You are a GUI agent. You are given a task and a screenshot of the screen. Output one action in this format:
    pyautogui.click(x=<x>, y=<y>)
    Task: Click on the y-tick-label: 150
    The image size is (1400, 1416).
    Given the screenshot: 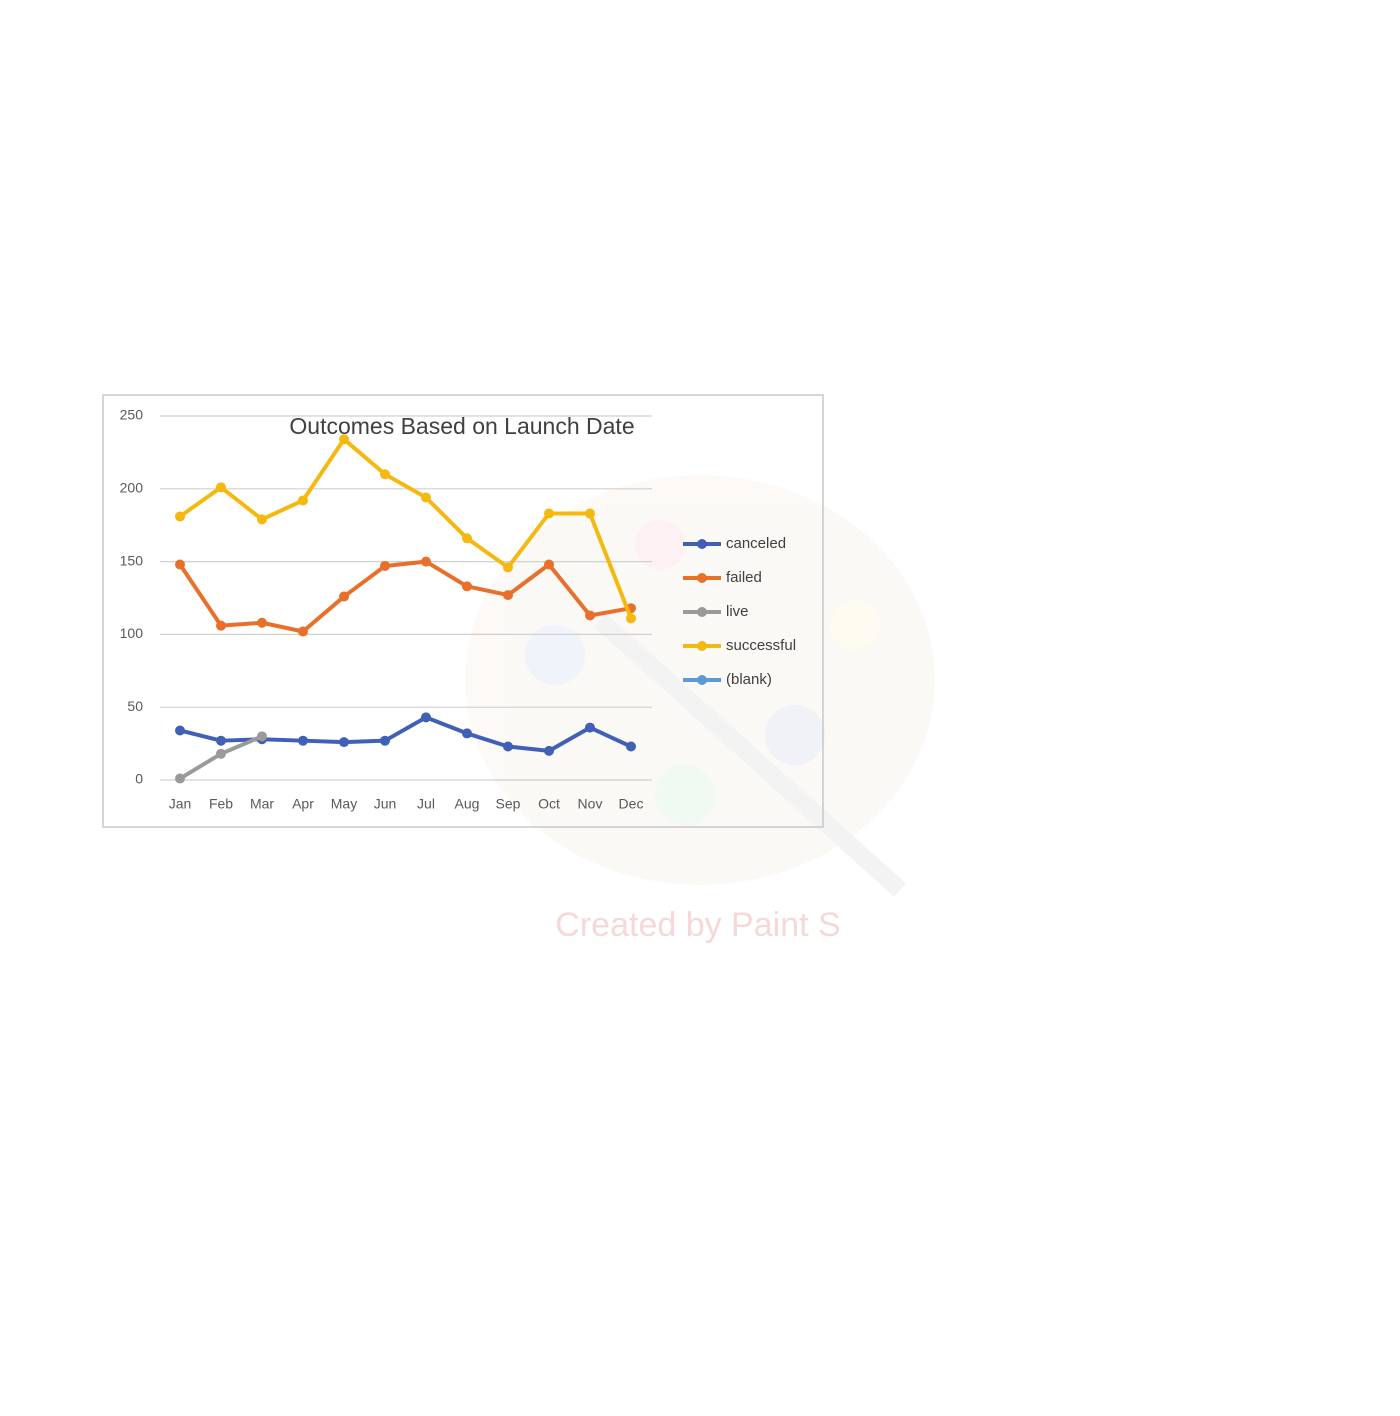 What is the action you would take?
    pyautogui.click(x=132, y=560)
    